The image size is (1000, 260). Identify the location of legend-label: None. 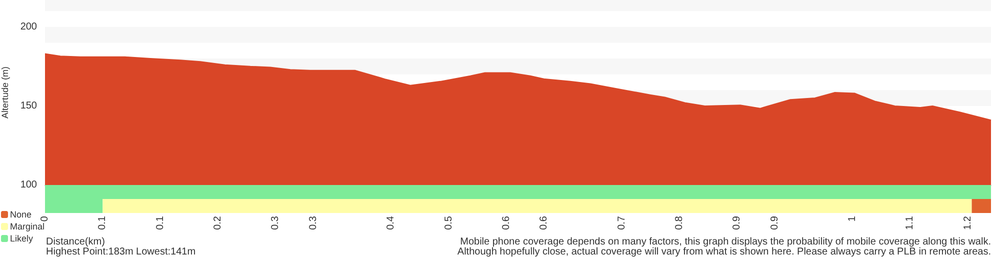
(21, 215).